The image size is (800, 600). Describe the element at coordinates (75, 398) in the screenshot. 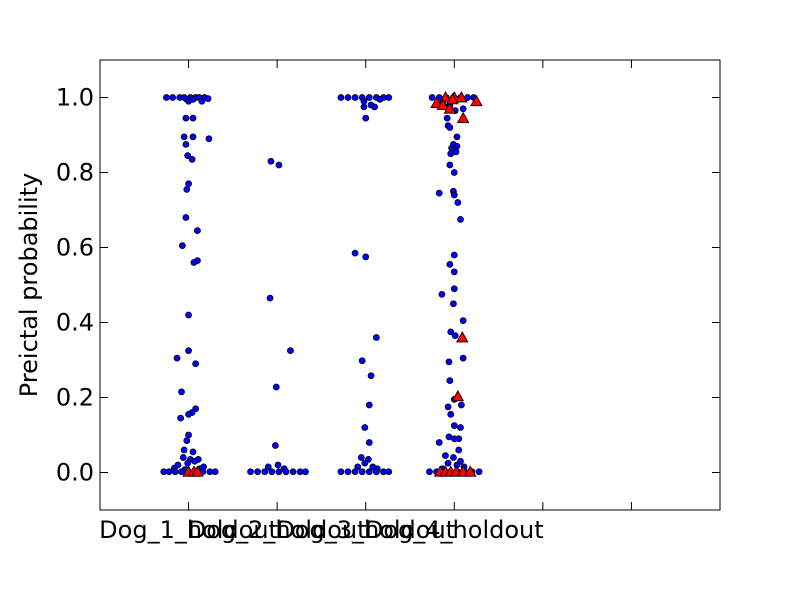

I see `y-tick-label: 0.2` at that location.